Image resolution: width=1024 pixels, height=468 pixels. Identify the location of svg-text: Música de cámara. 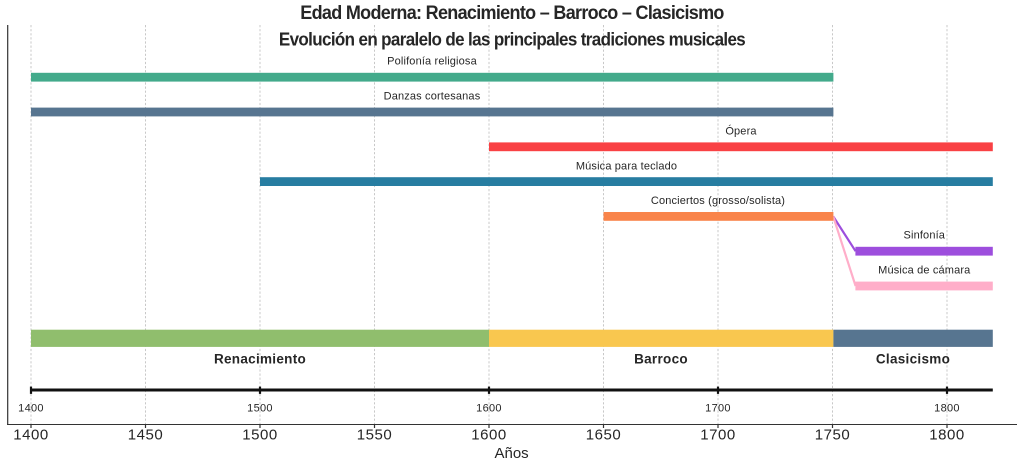
(924, 271).